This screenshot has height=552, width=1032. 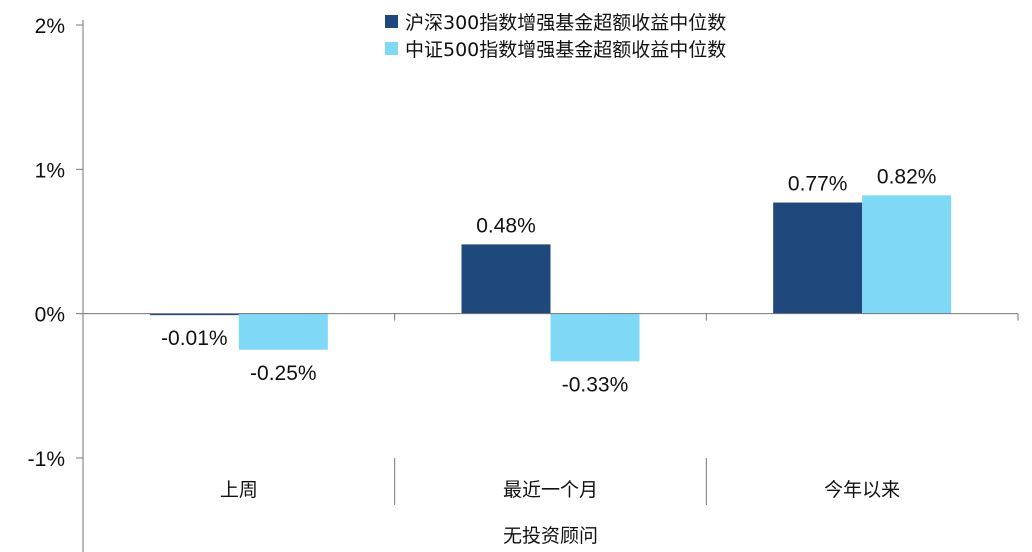 I want to click on data-label: -0.01%, so click(x=194, y=338).